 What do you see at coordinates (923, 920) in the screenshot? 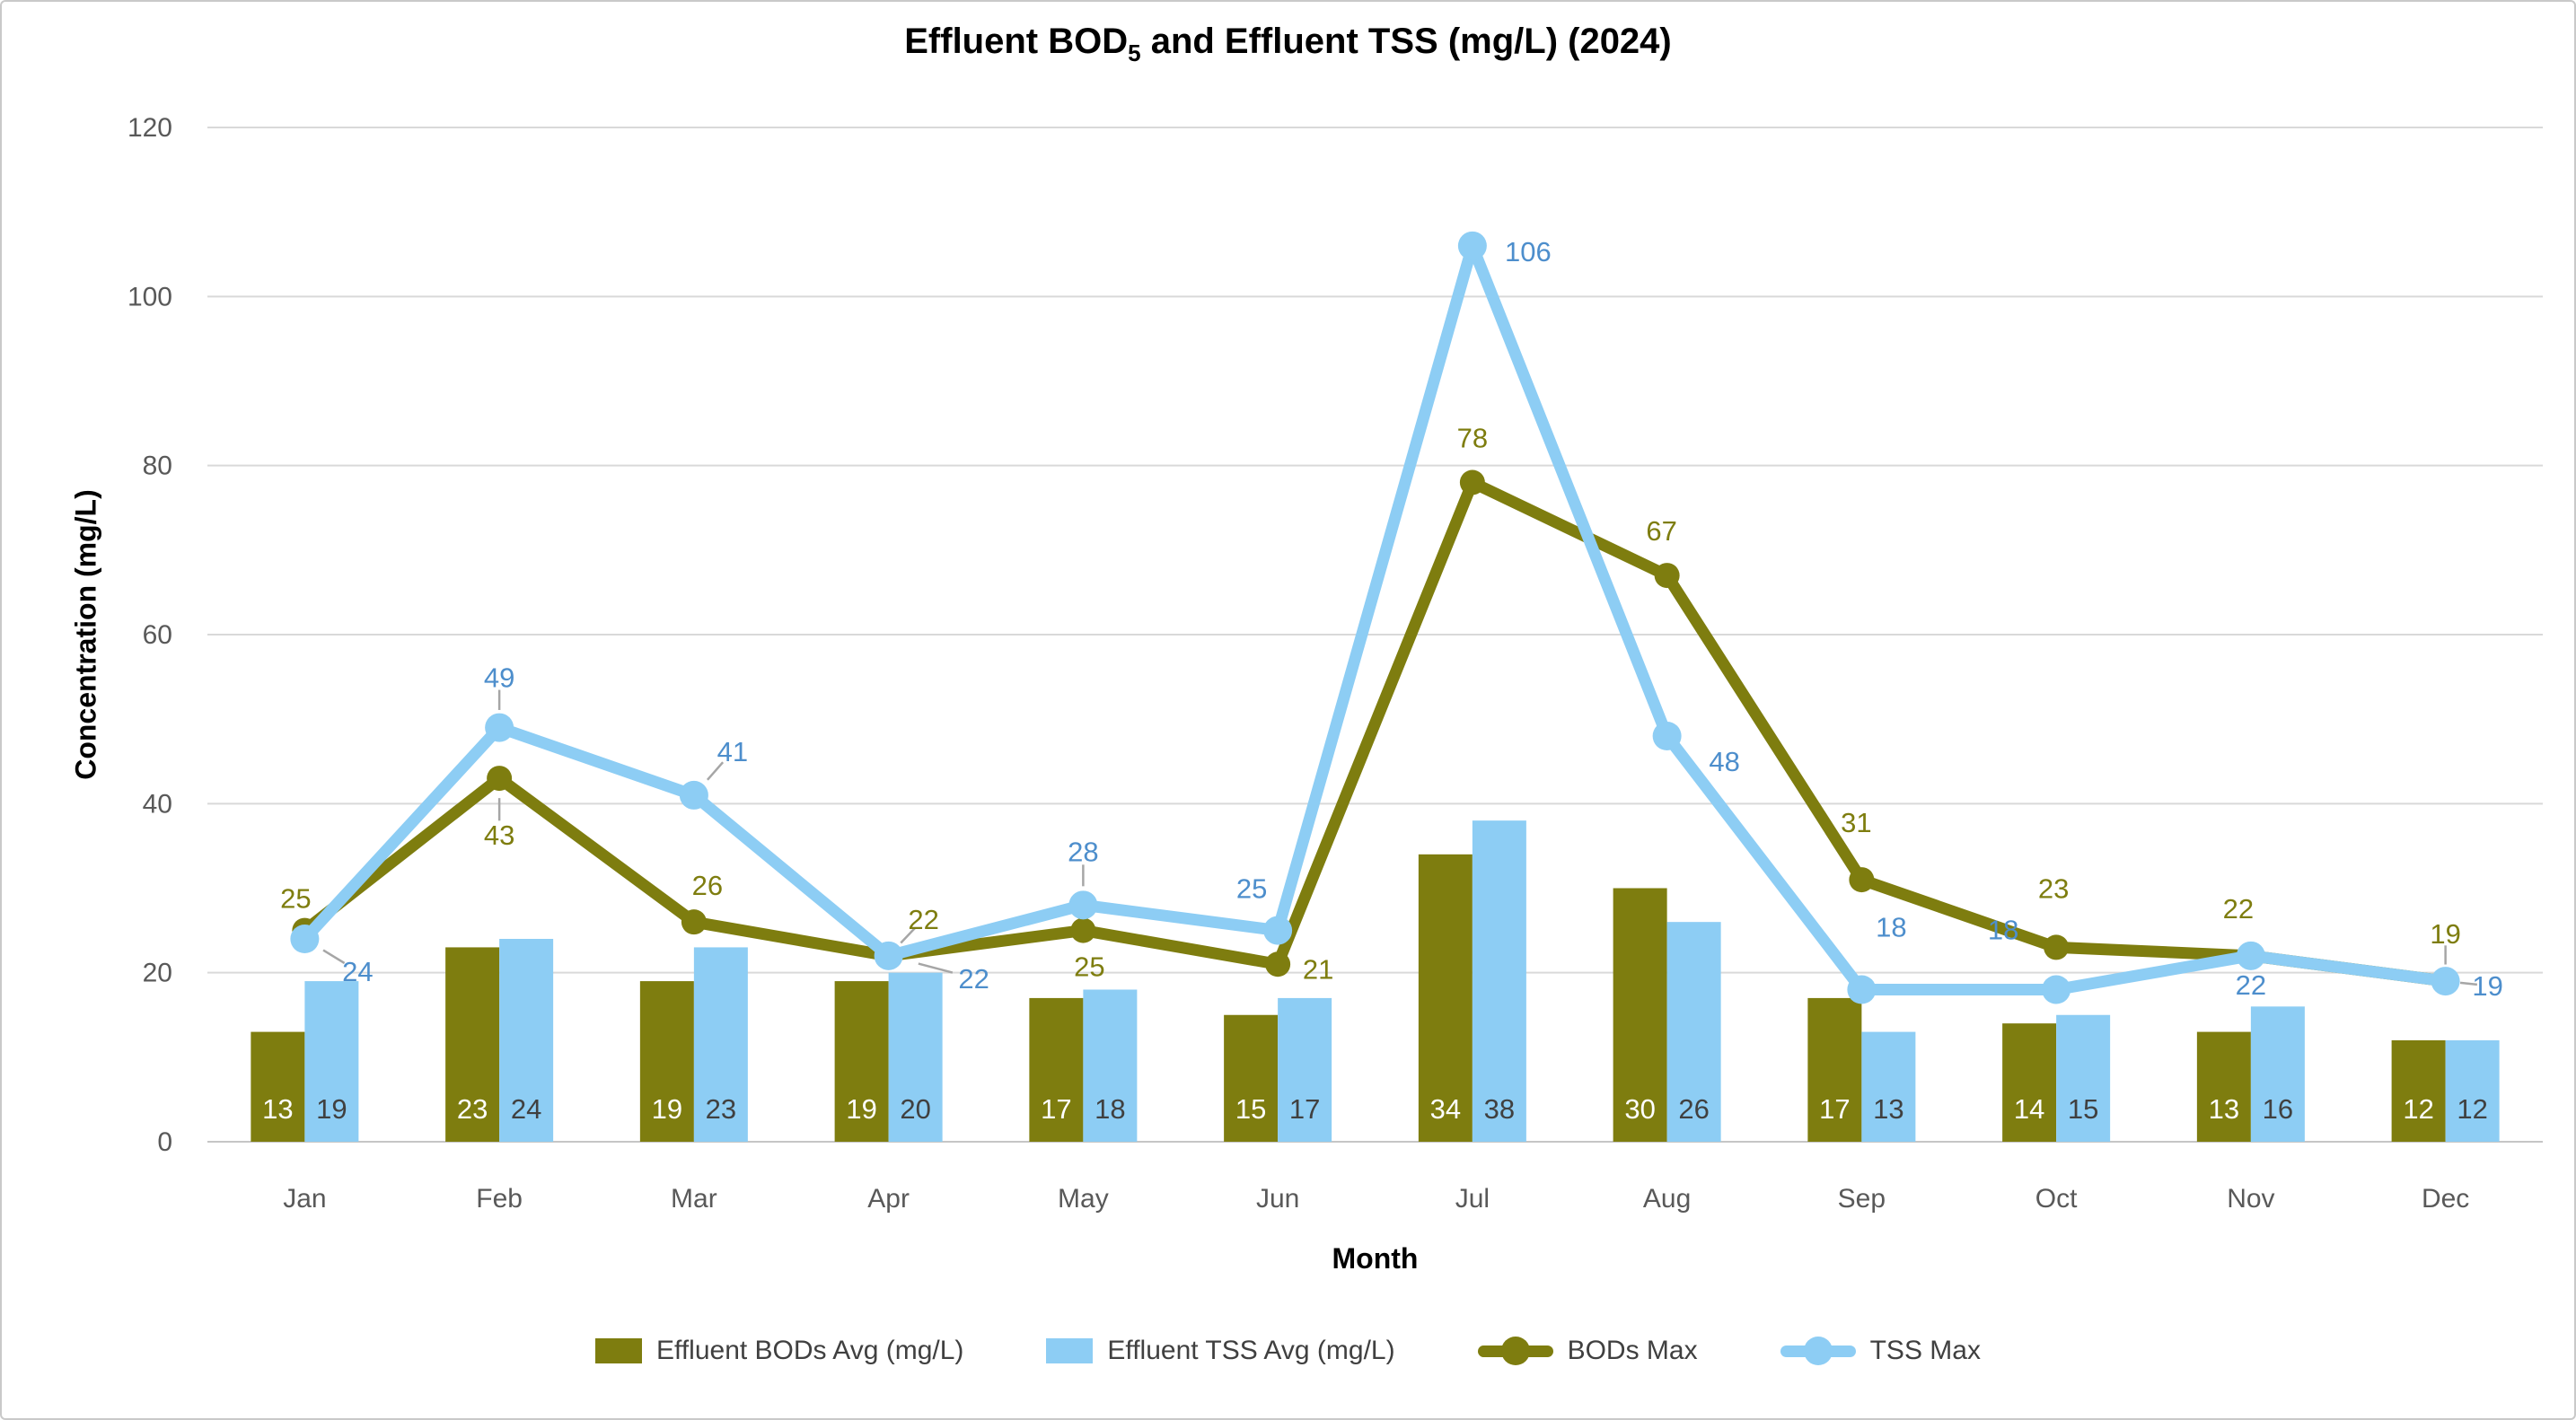
I see `max-label-bod-max-apr: 22` at bounding box center [923, 920].